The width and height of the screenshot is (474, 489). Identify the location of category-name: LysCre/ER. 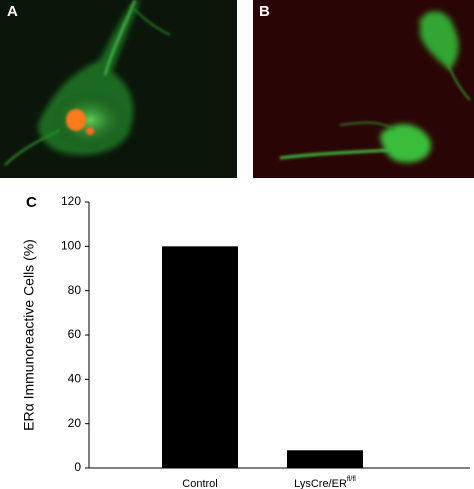
(320, 483).